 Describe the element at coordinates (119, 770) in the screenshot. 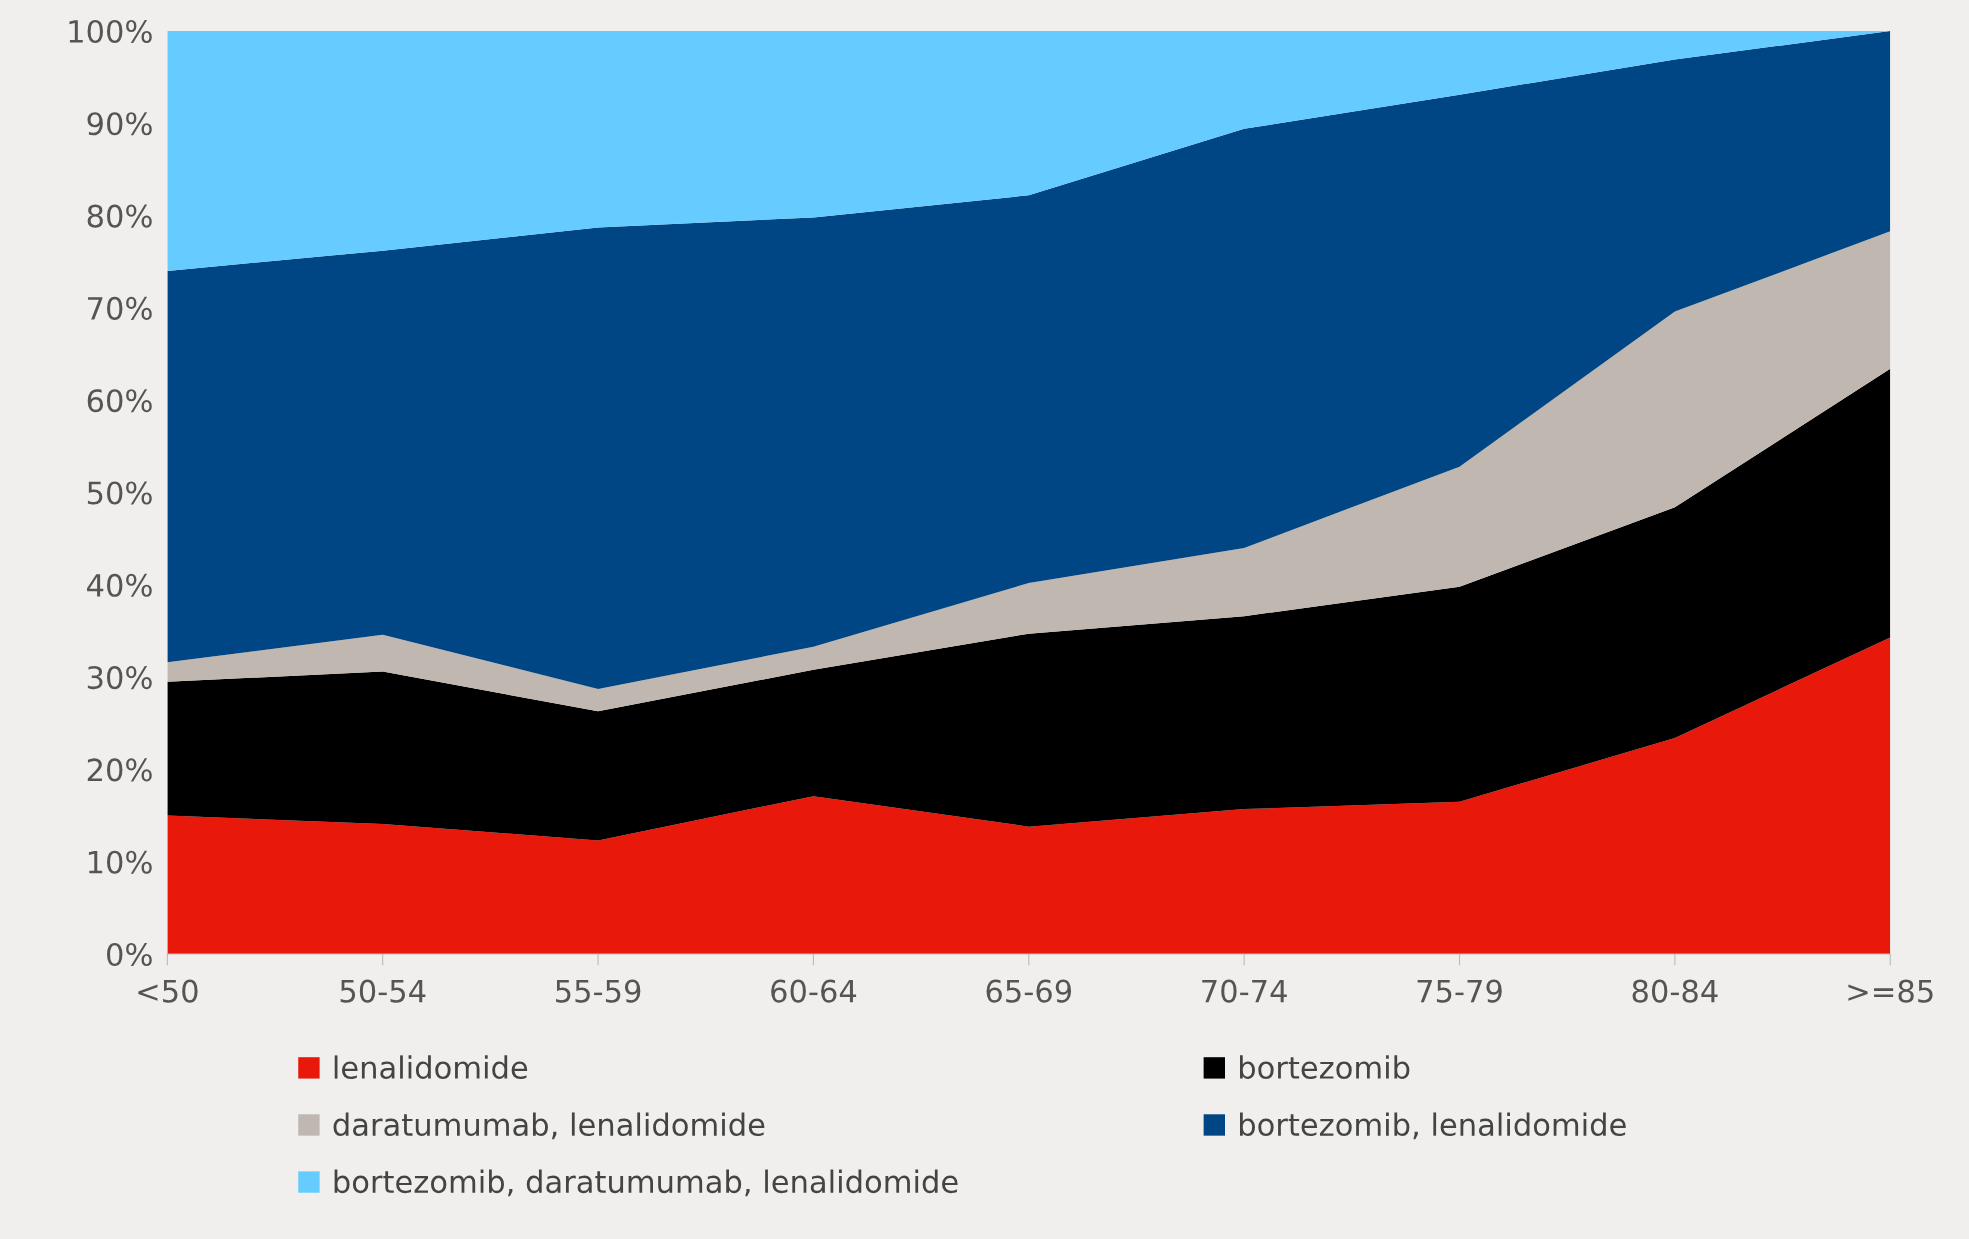

I see `y-tick-label: 20%` at that location.